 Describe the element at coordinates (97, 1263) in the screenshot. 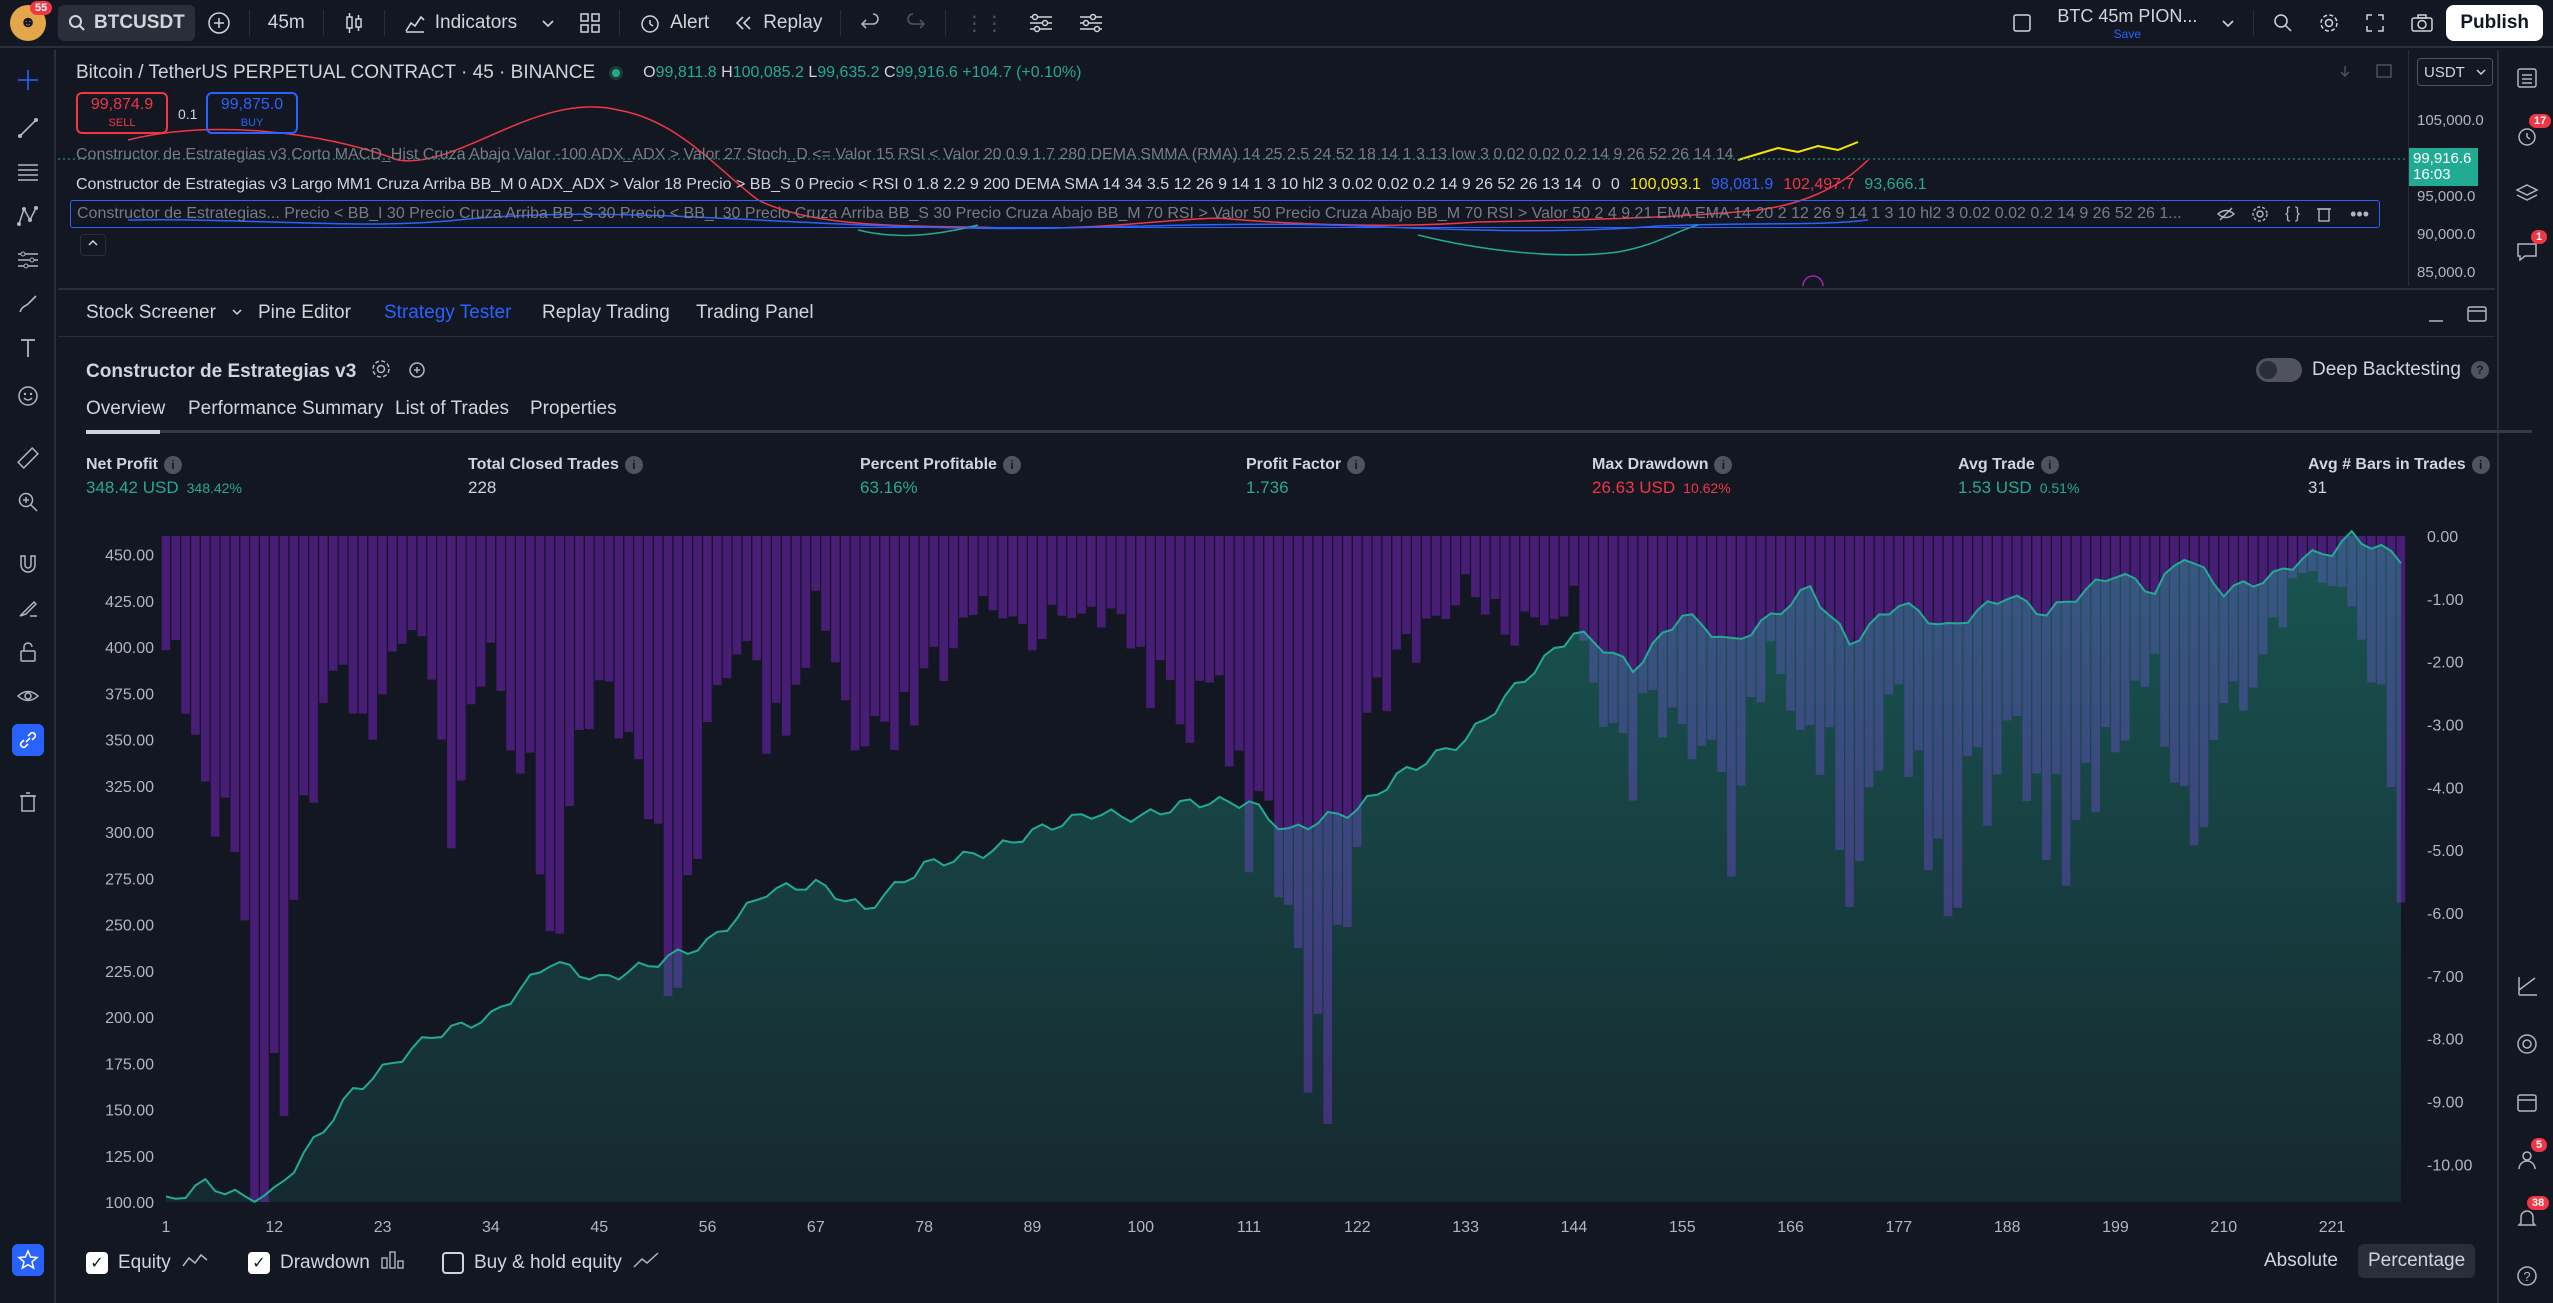

I see `equity-checkbox: ✓` at that location.